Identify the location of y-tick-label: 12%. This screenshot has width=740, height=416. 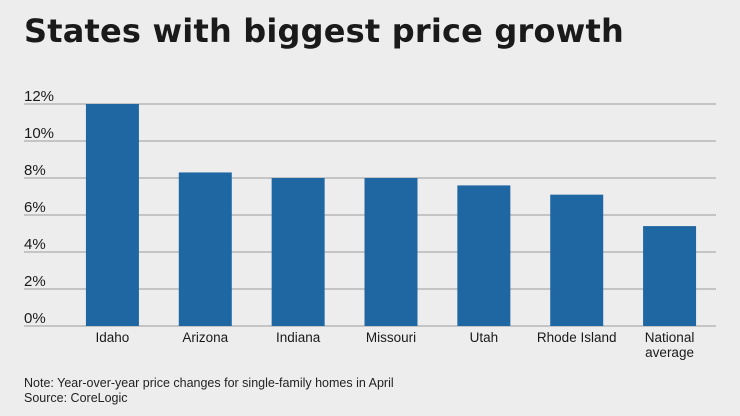
(39, 96).